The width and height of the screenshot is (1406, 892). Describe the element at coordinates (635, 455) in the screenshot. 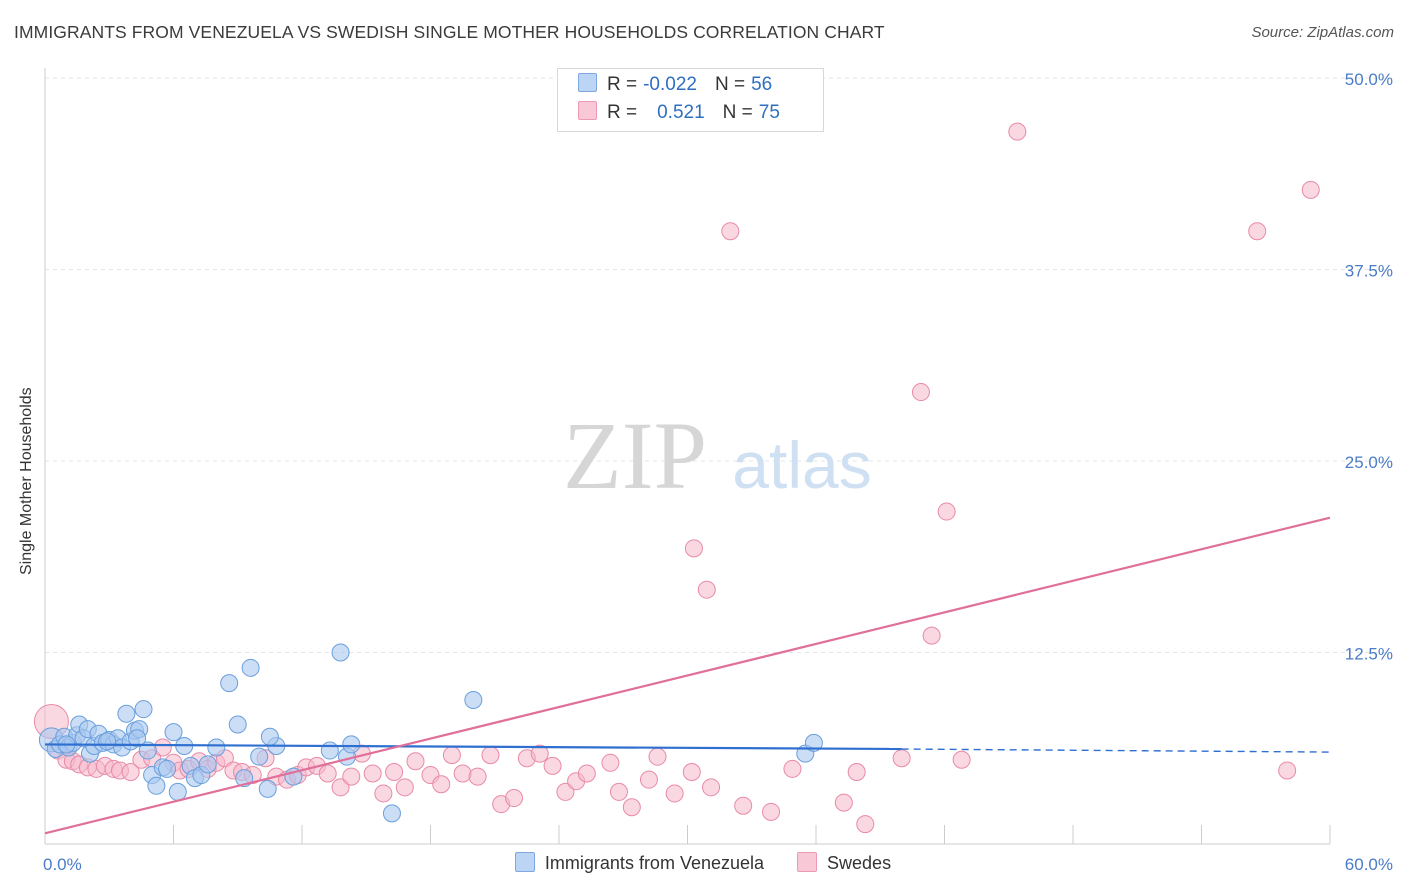

I see `watermark-zip: ZIP` at that location.